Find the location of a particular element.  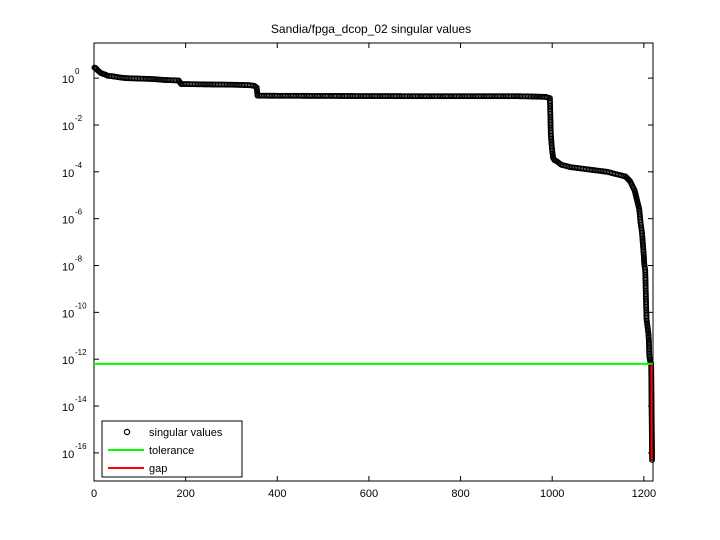

legend-label: tolerance is located at coordinates (171, 451).